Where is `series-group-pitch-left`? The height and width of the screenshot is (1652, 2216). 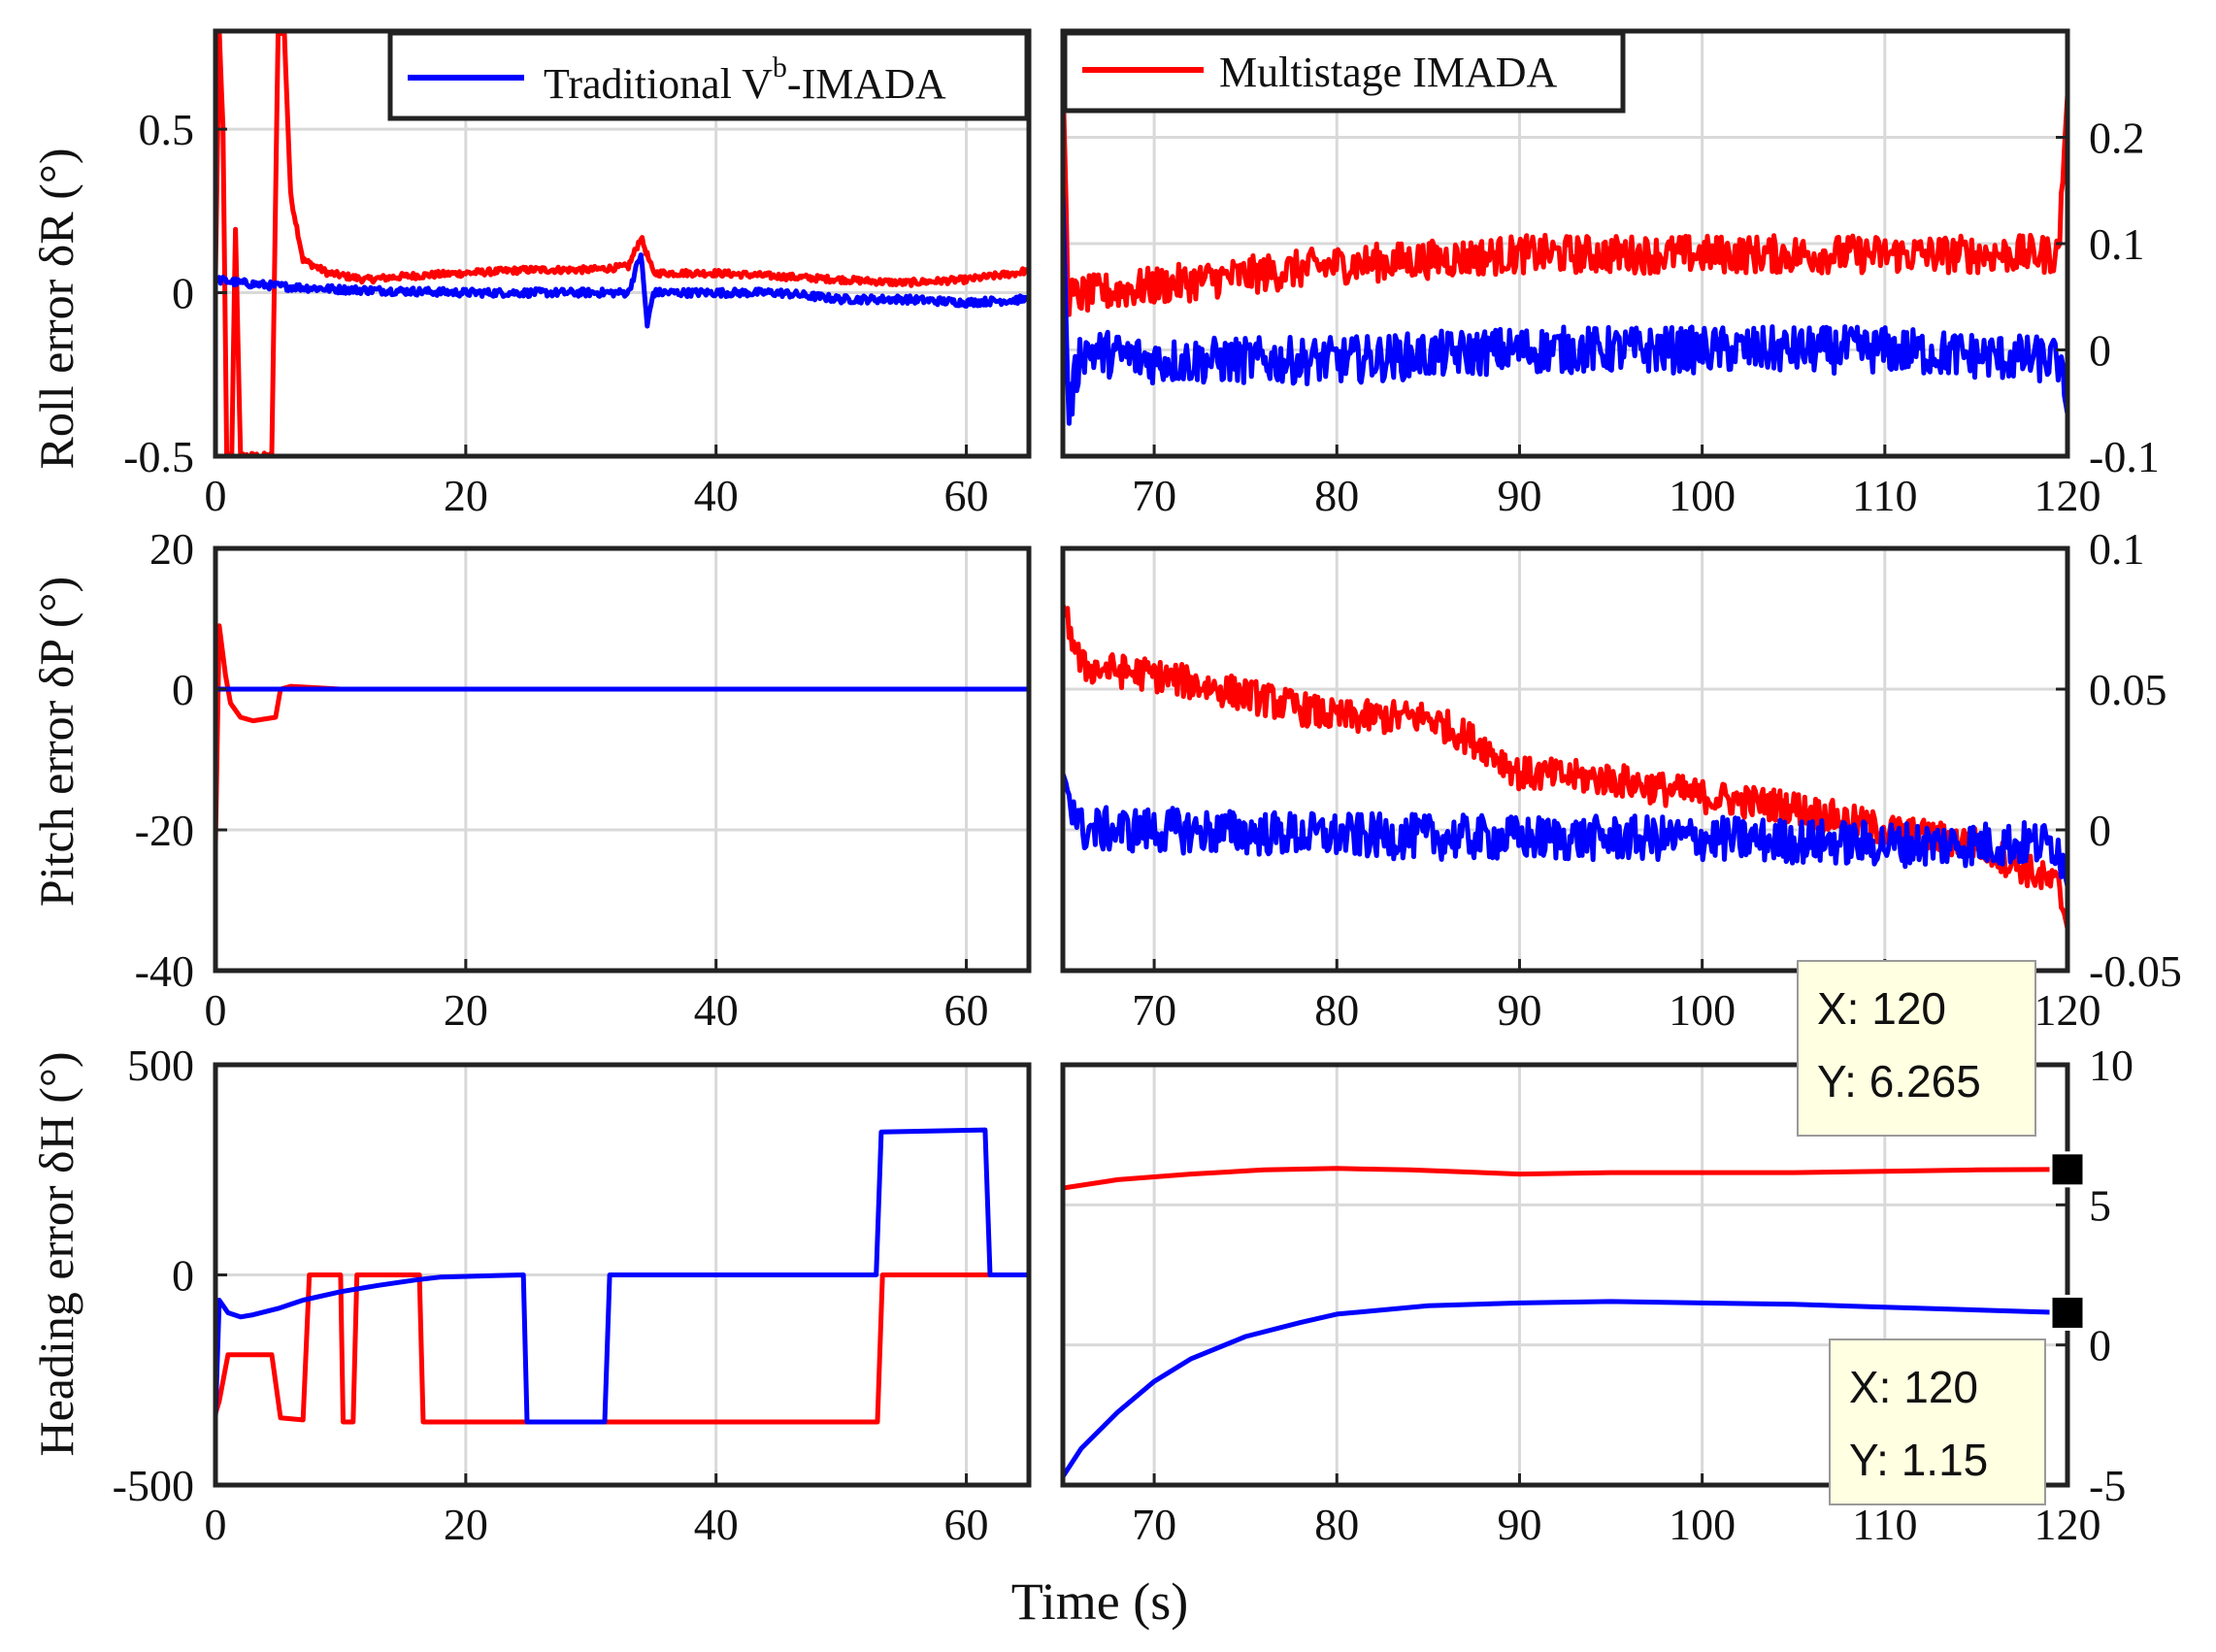
series-group-pitch-left is located at coordinates (622, 734).